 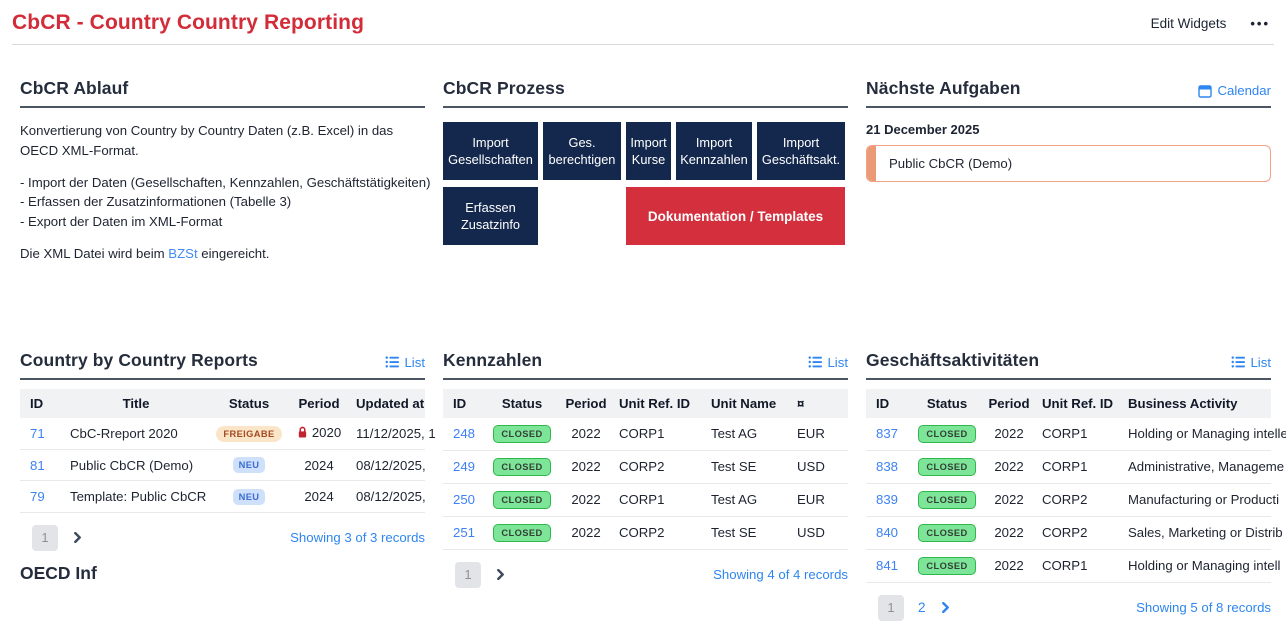 I want to click on widget-title-prozess: CbCR Prozess, so click(x=504, y=88).